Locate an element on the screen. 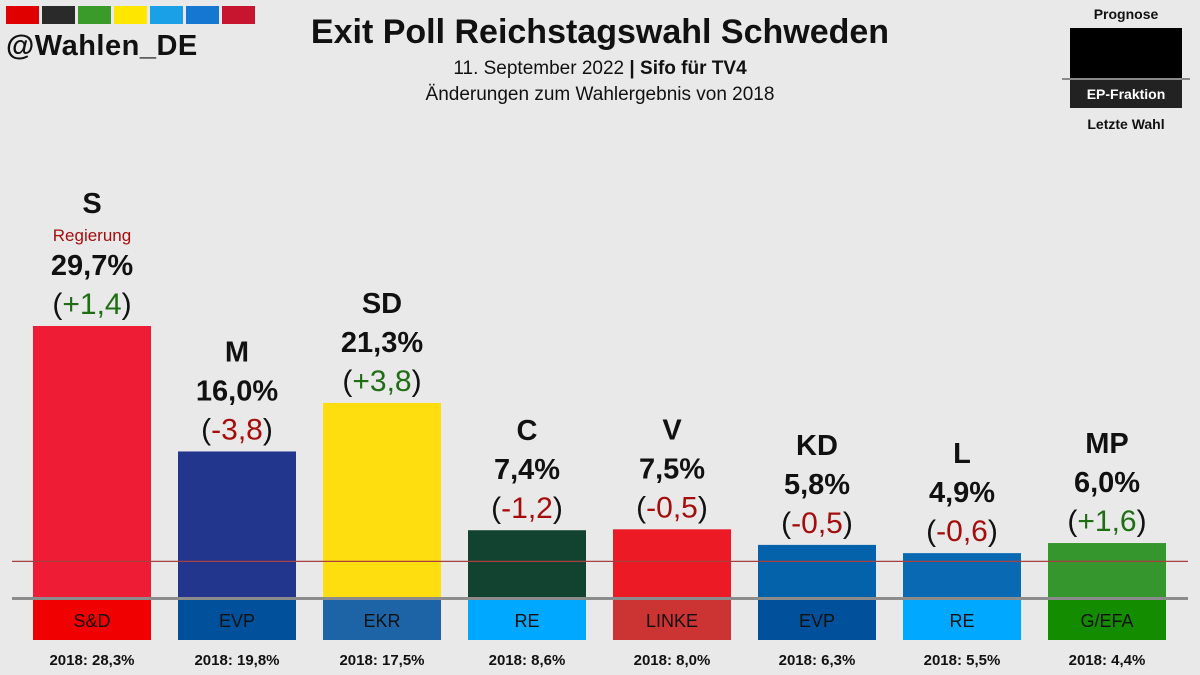 The height and width of the screenshot is (675, 1200). poll-date: 11. September 2022 is located at coordinates (539, 68).